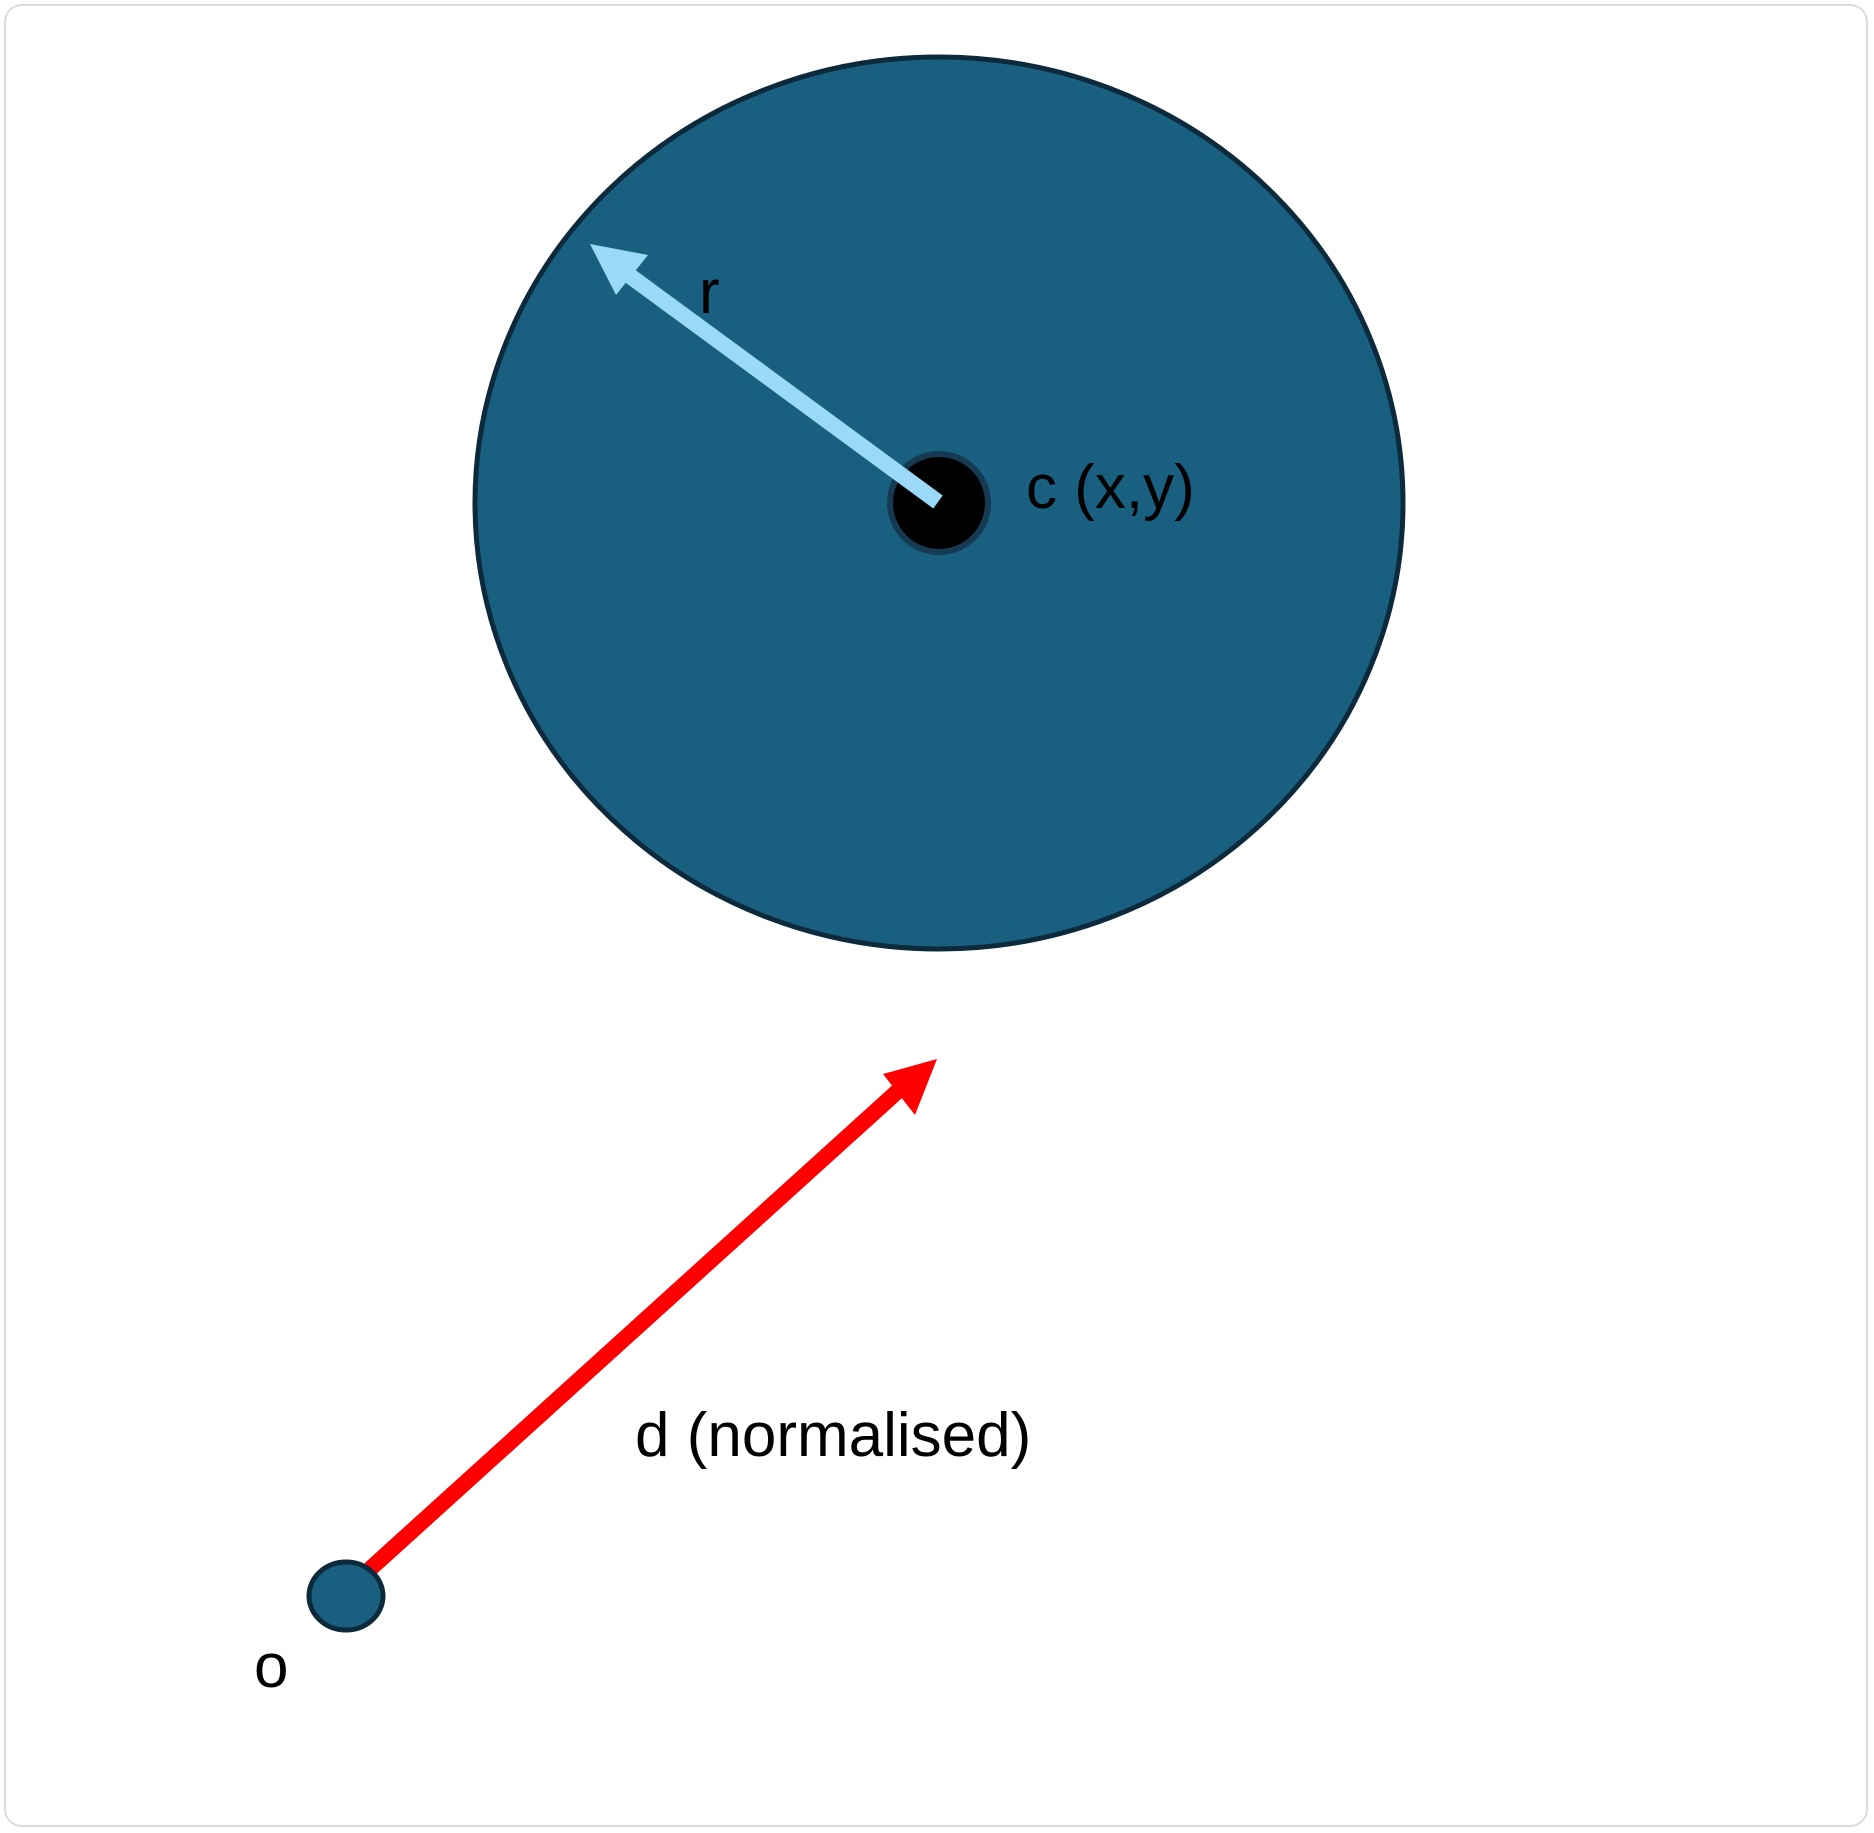 Image resolution: width=1874 pixels, height=1833 pixels. What do you see at coordinates (346, 1596) in the screenshot?
I see `origin-point` at bounding box center [346, 1596].